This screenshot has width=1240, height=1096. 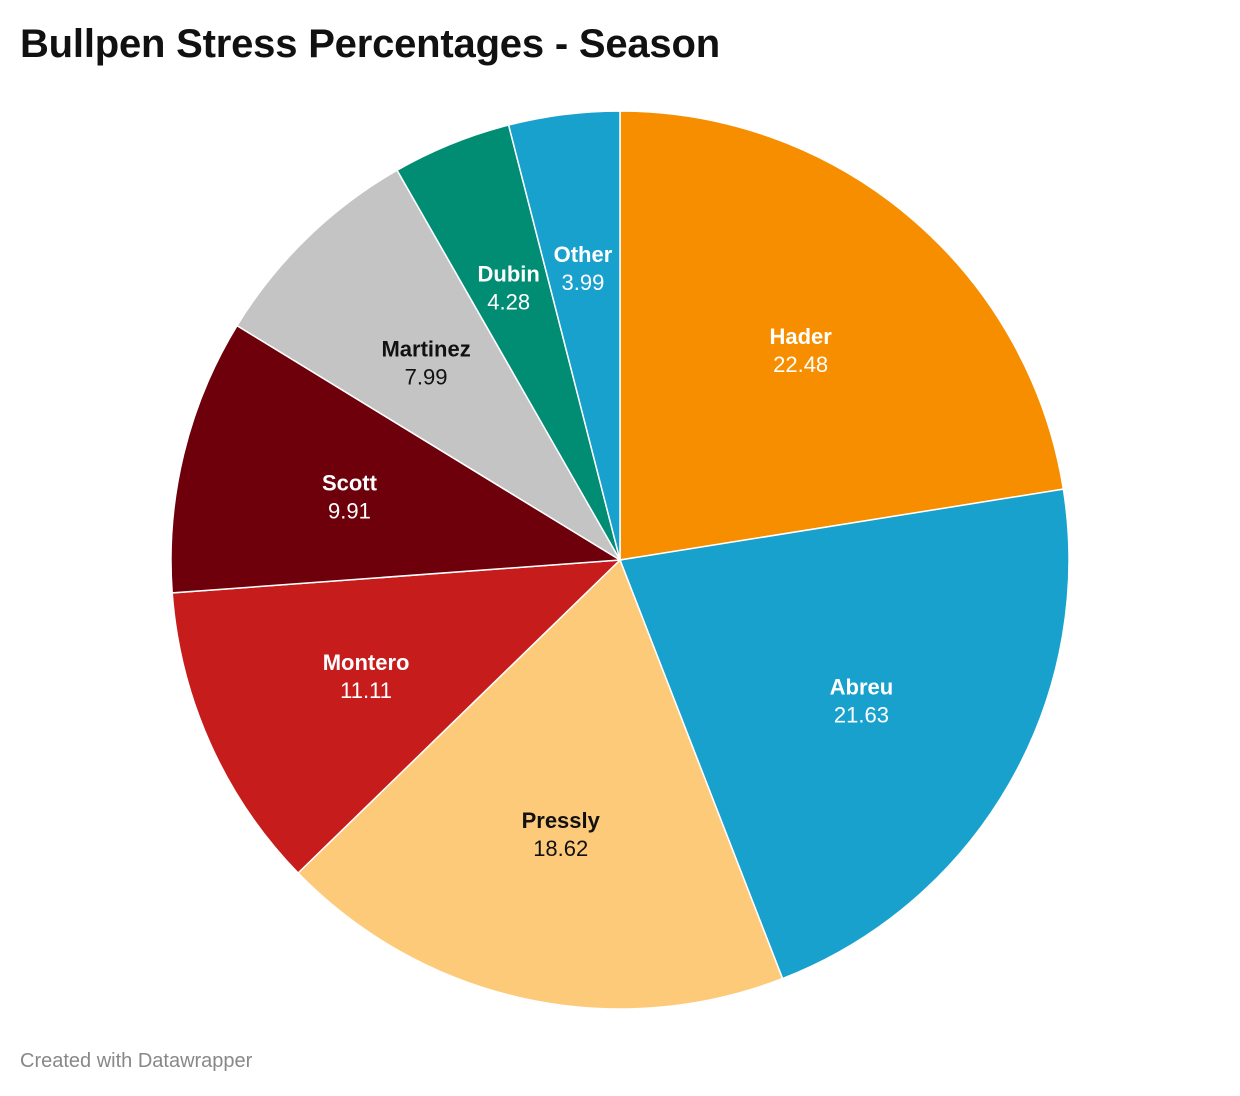 What do you see at coordinates (426, 376) in the screenshot?
I see `slice-value-martinez: 7.99` at bounding box center [426, 376].